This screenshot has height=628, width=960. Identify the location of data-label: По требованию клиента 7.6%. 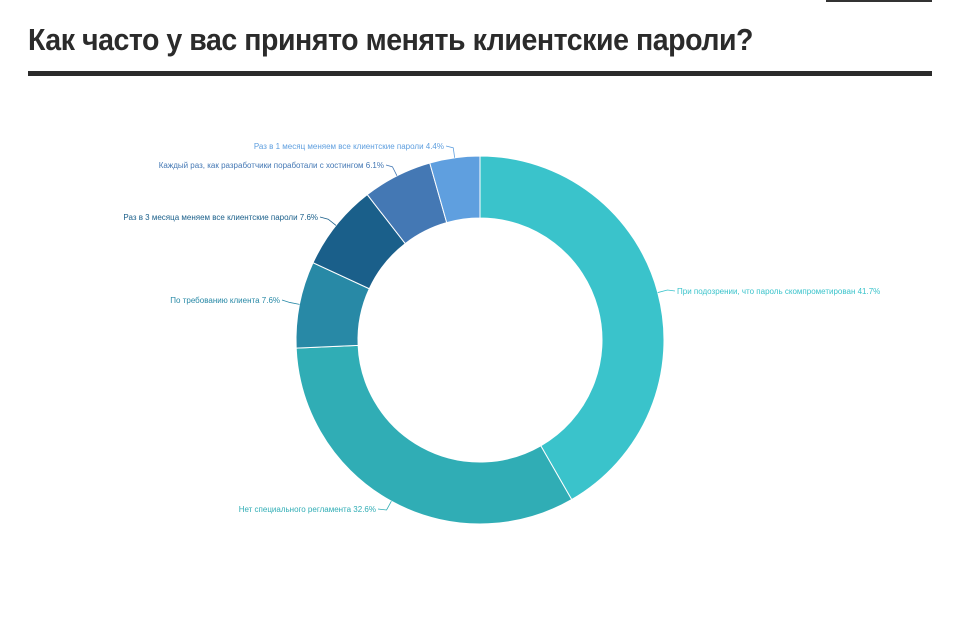
(225, 300).